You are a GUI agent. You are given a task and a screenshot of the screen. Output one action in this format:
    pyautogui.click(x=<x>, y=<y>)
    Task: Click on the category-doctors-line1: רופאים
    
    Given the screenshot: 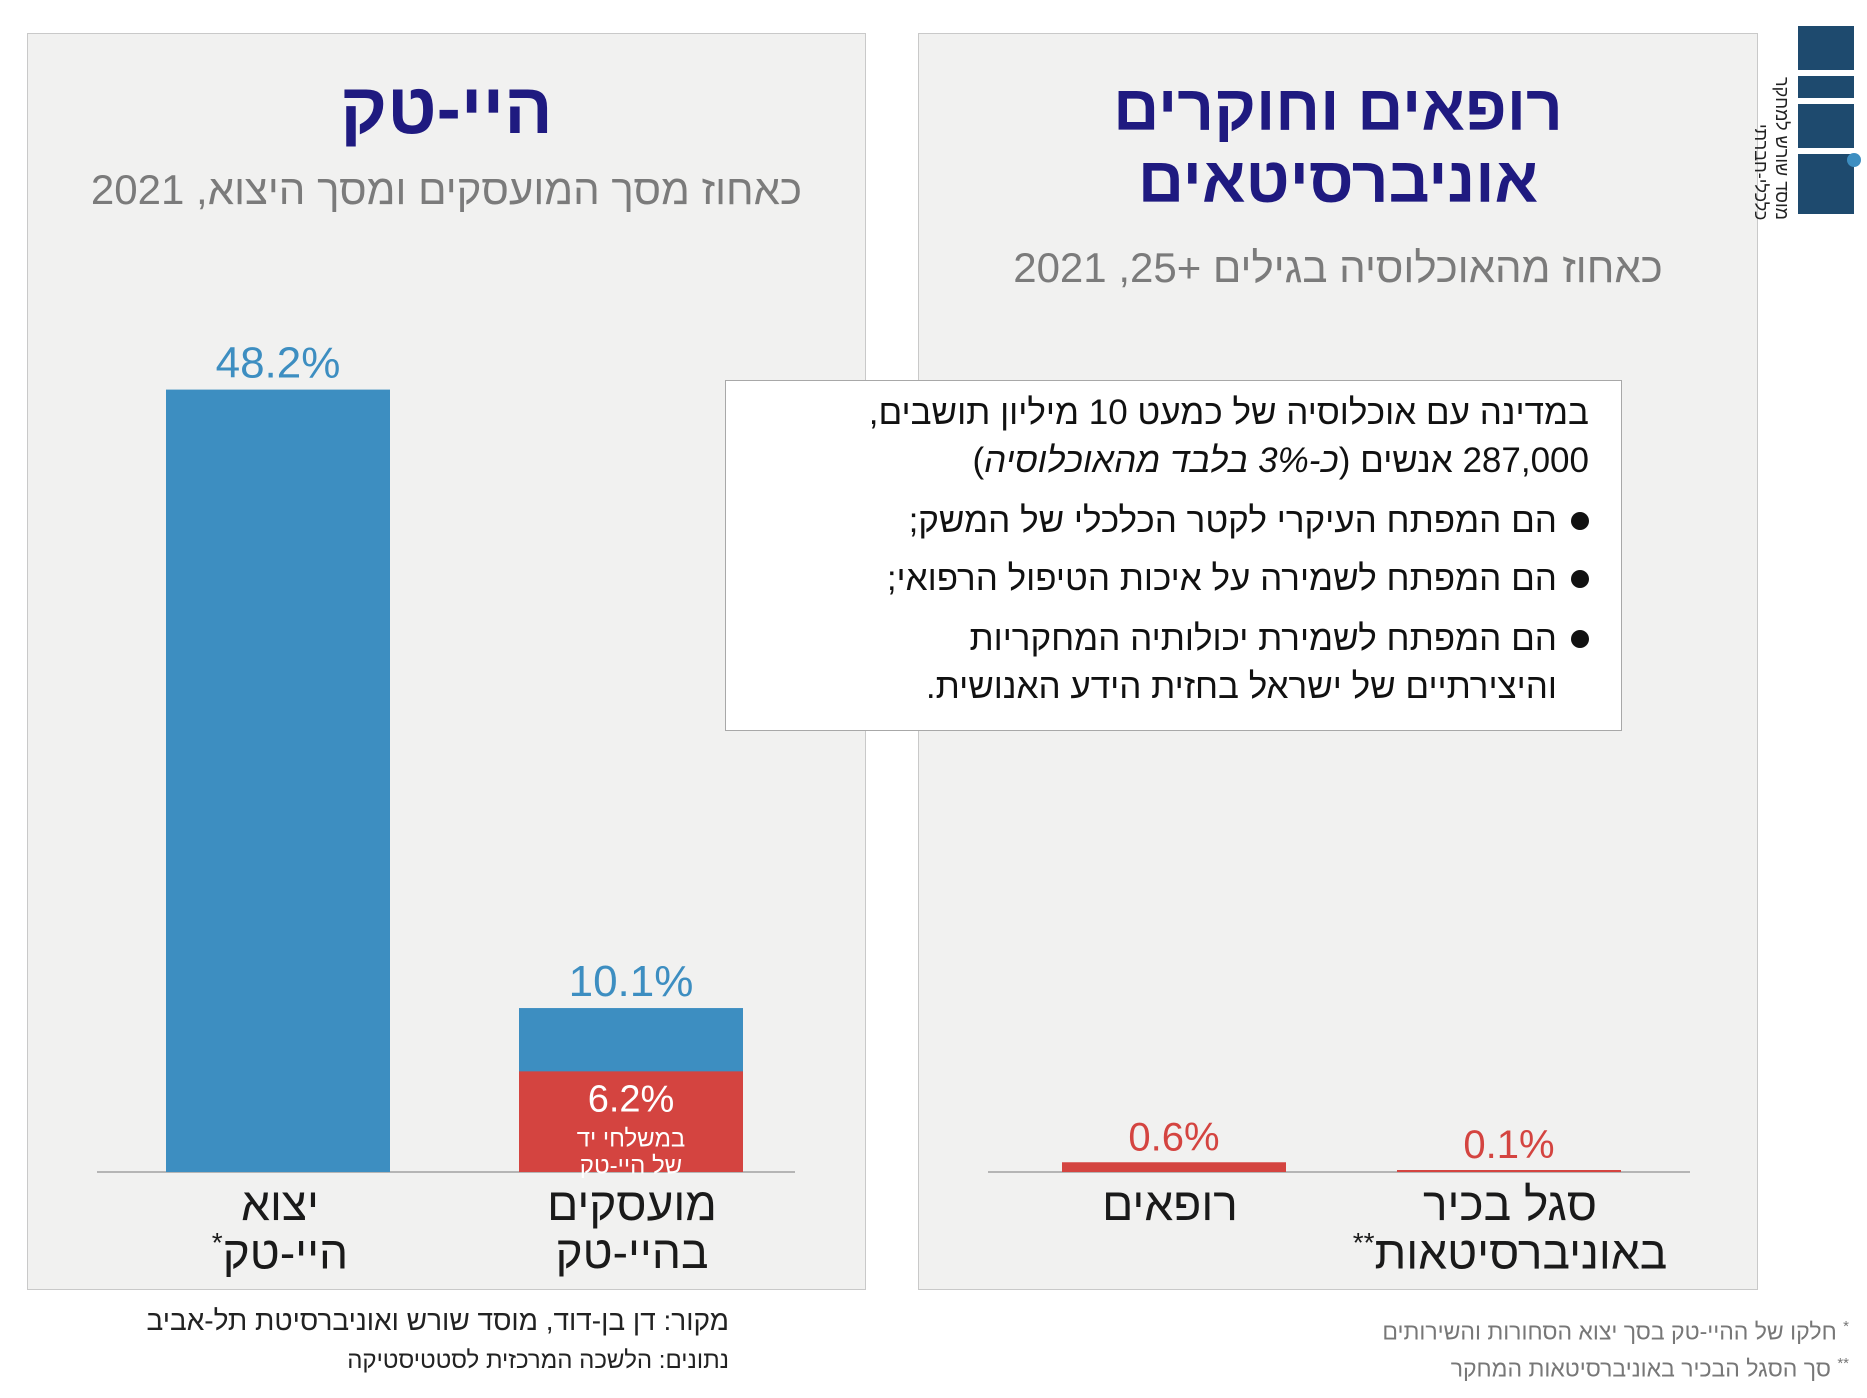 What is the action you would take?
    pyautogui.click(x=1170, y=1204)
    